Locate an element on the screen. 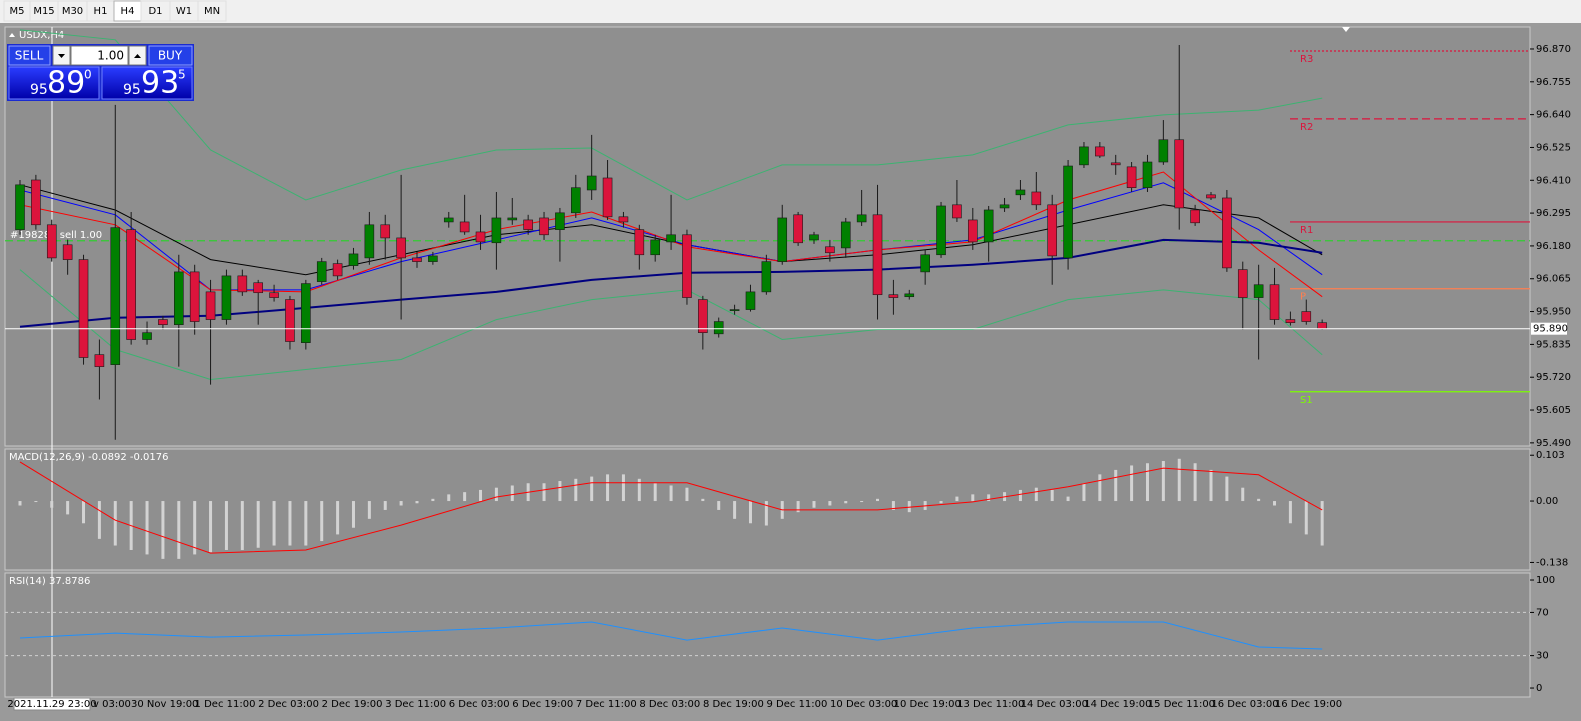 This screenshot has height=721, width=1581. x-tick-label: 8 Dec 19:00 is located at coordinates (733, 704).